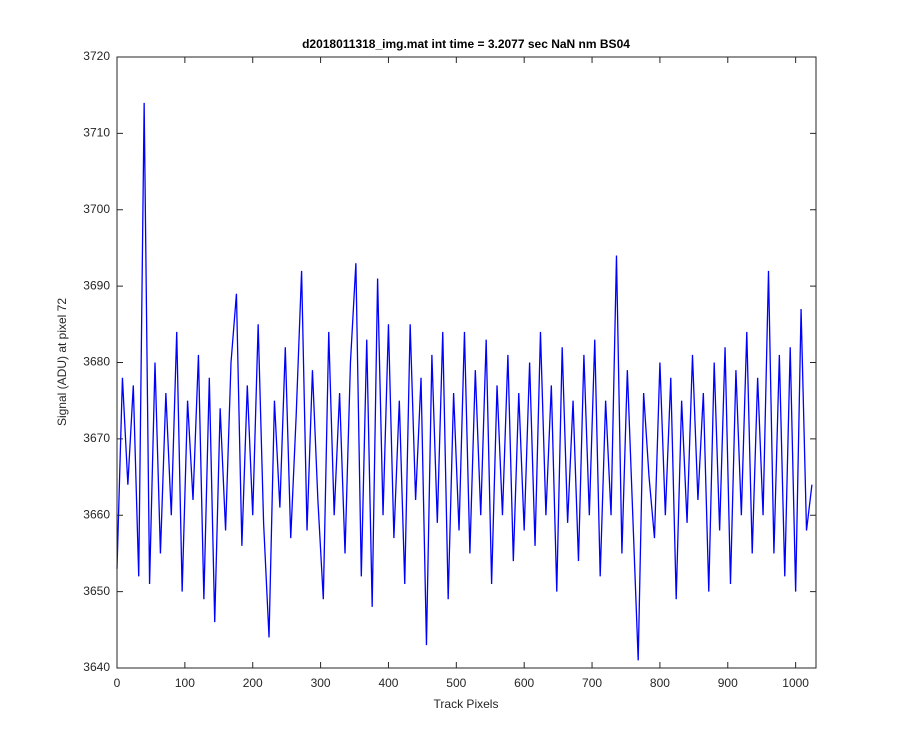 The image size is (900, 750). I want to click on x-tick-label: 300, so click(321, 683).